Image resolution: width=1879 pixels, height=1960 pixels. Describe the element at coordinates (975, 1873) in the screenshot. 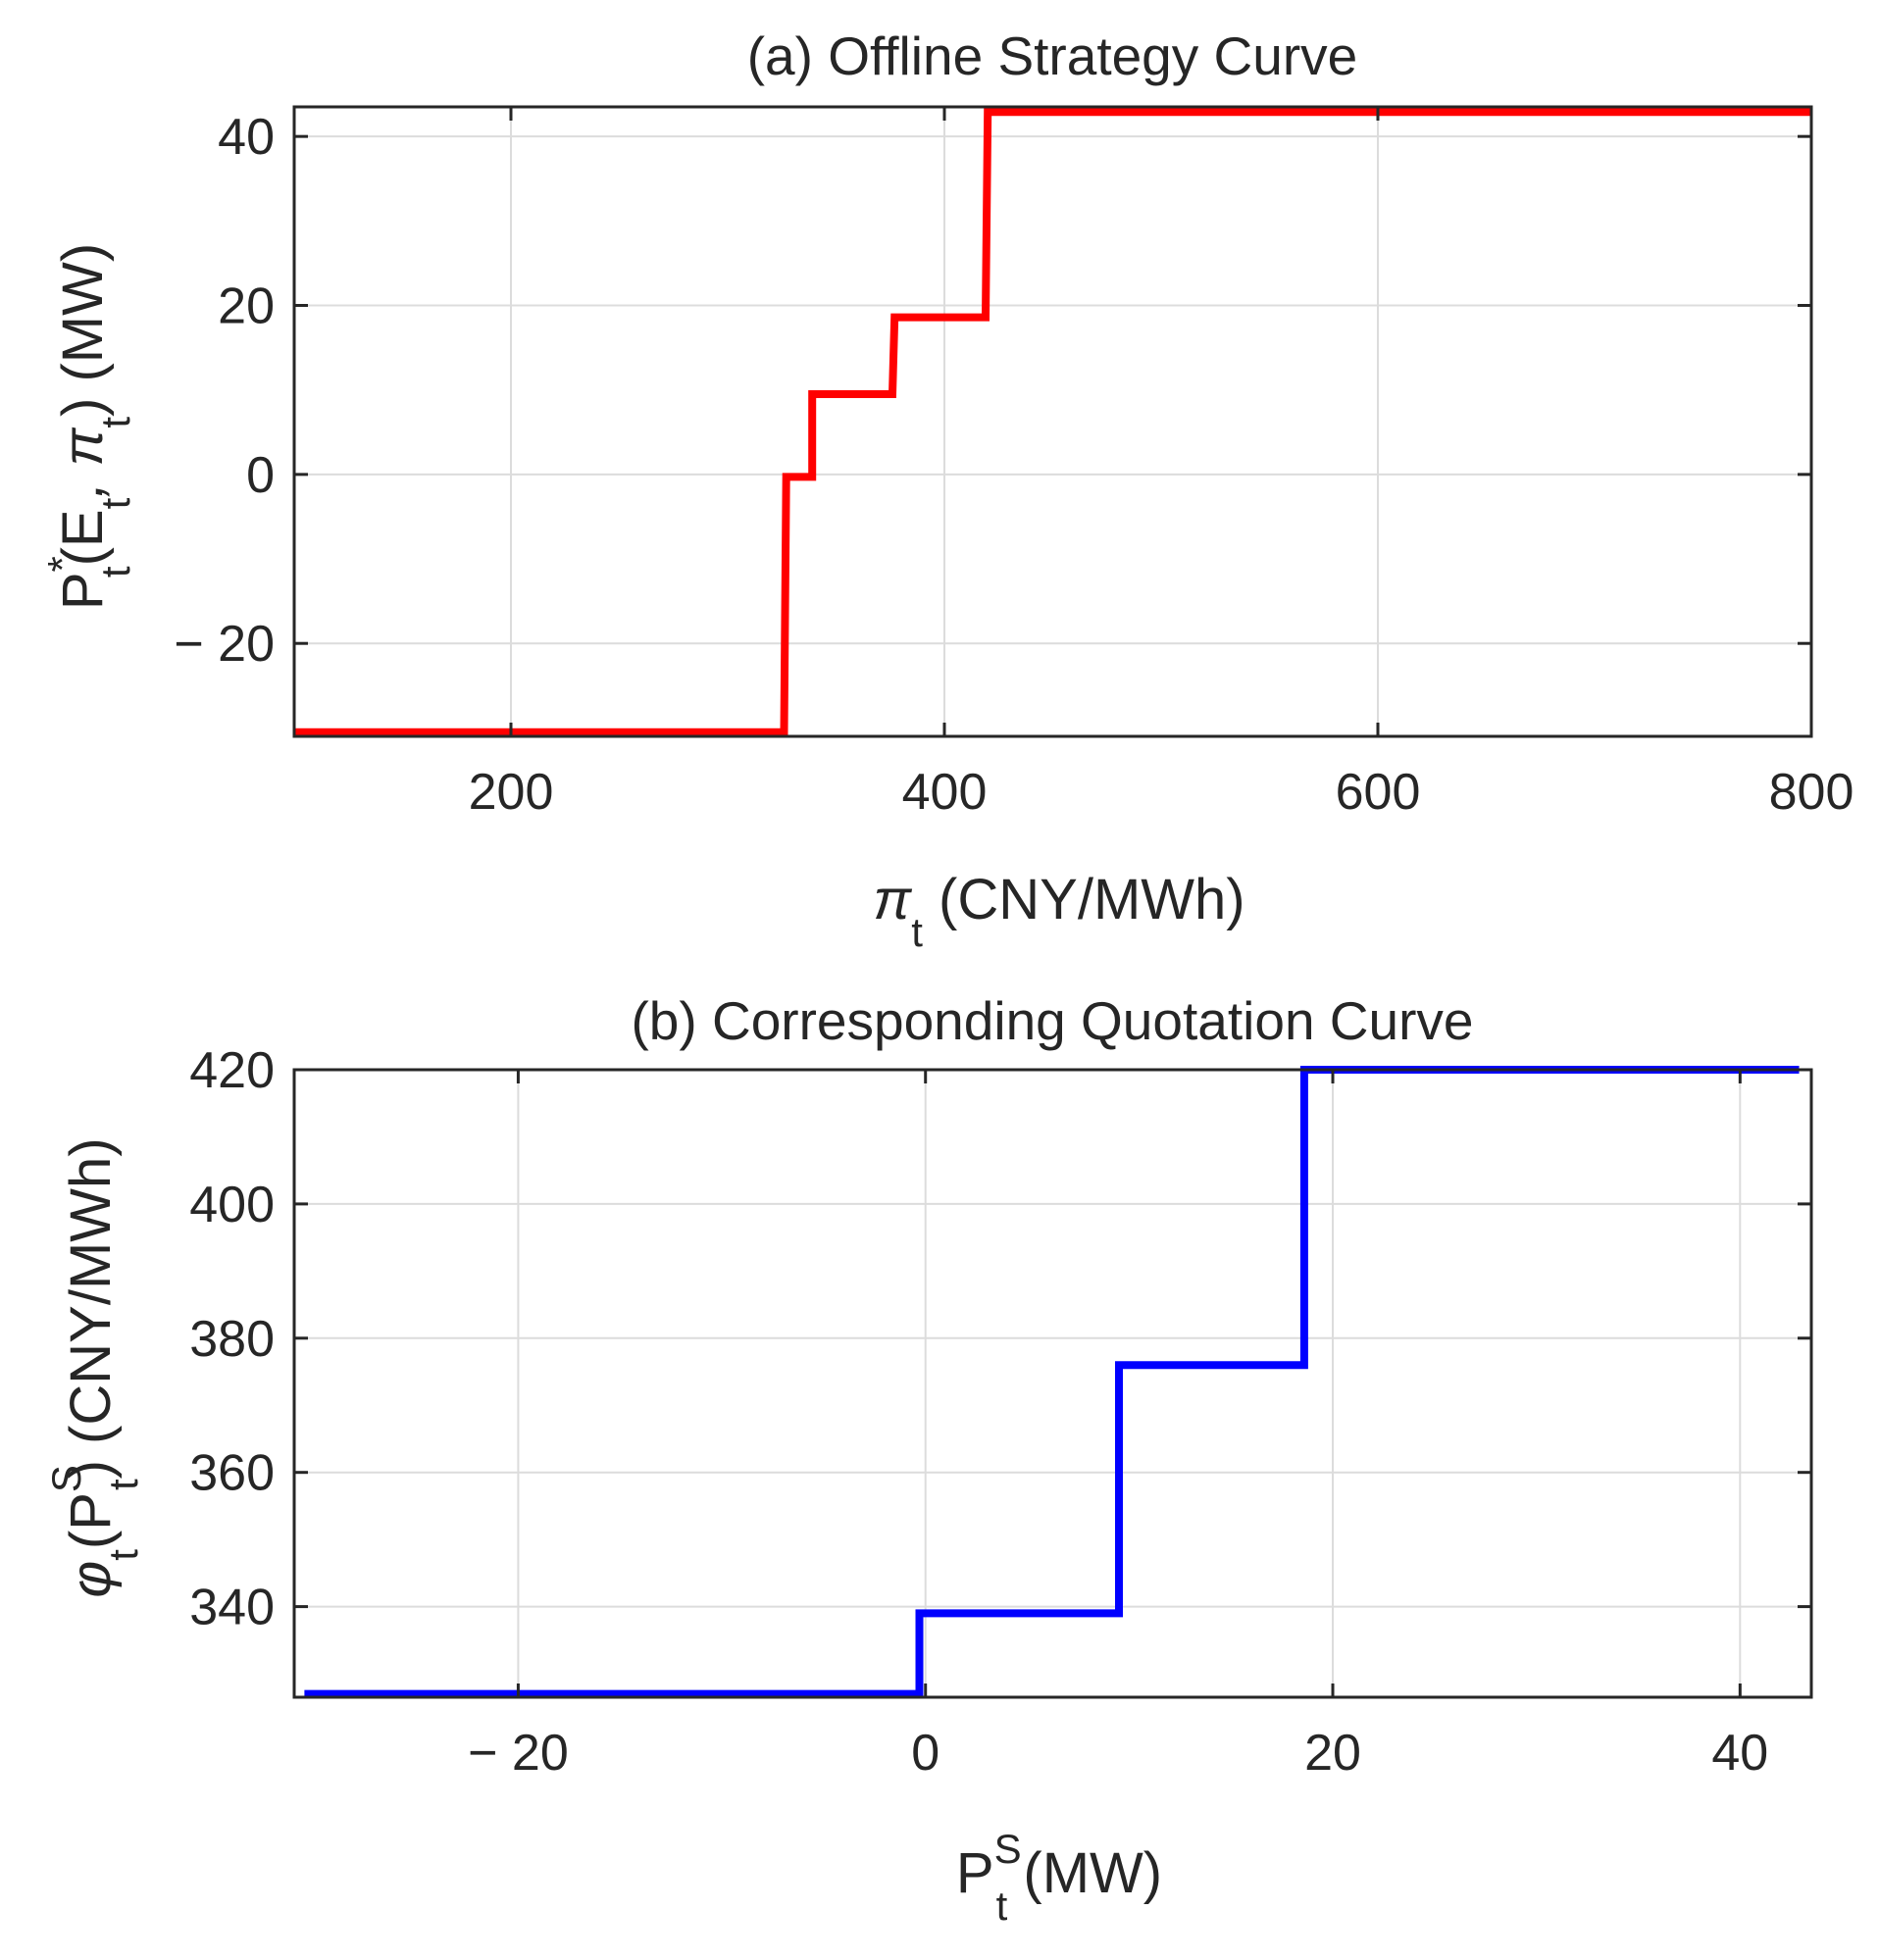

I see `chart-b-xlabel-symbol: P` at that location.